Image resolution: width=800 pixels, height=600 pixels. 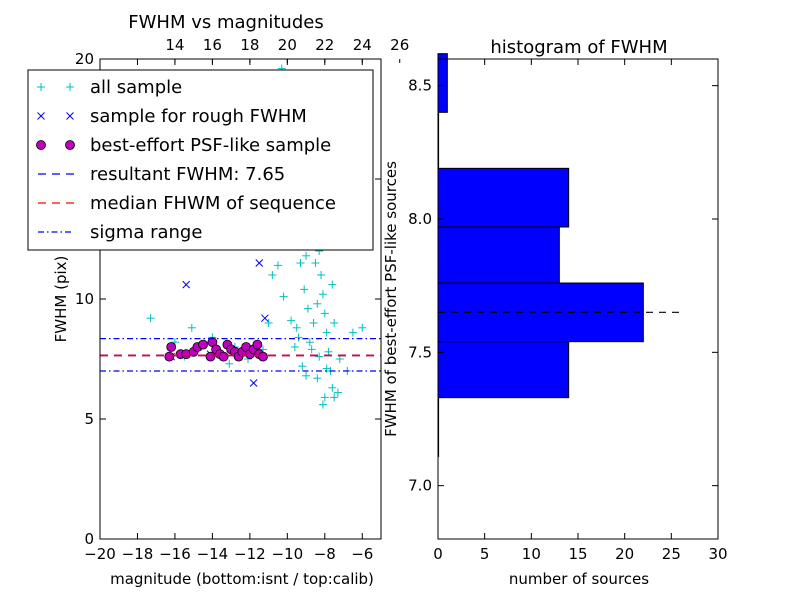 What do you see at coordinates (288, 554) in the screenshot?
I see `scatter-xtick-label: −10` at bounding box center [288, 554].